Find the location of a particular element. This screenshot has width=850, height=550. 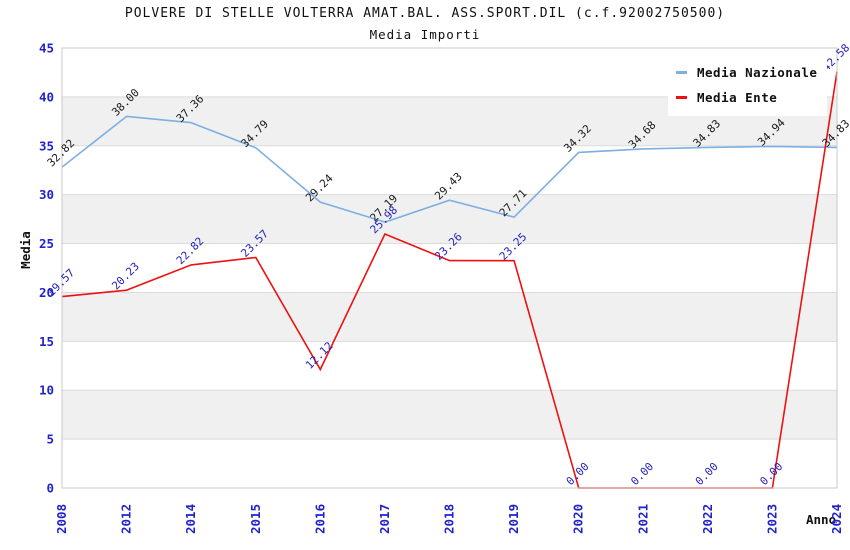

legend-swatch-ente-icon is located at coordinates (681, 97).